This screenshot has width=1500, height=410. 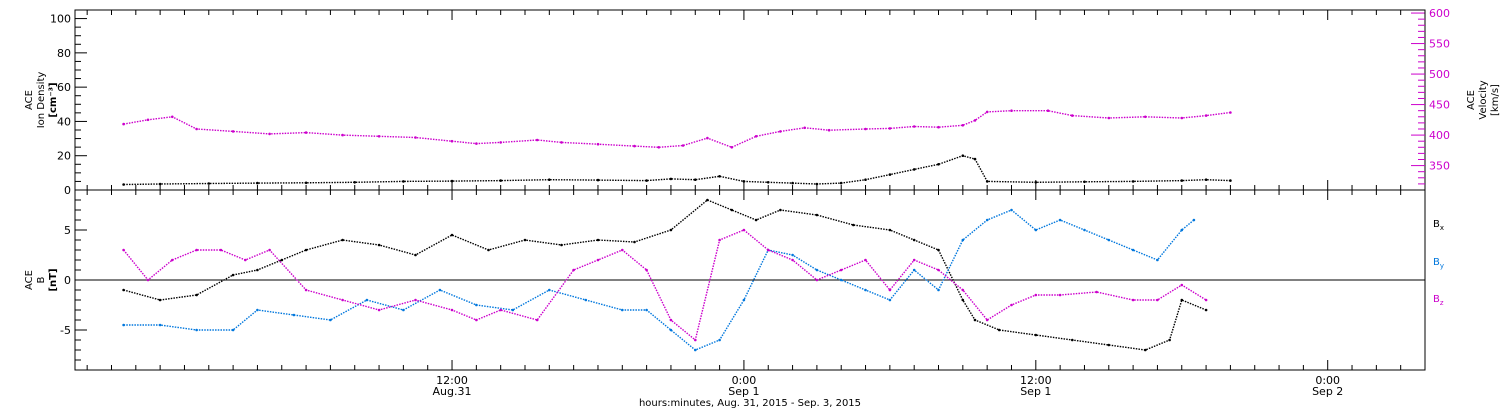 I want to click on top-left-tick-label: 80, so click(x=64, y=53).